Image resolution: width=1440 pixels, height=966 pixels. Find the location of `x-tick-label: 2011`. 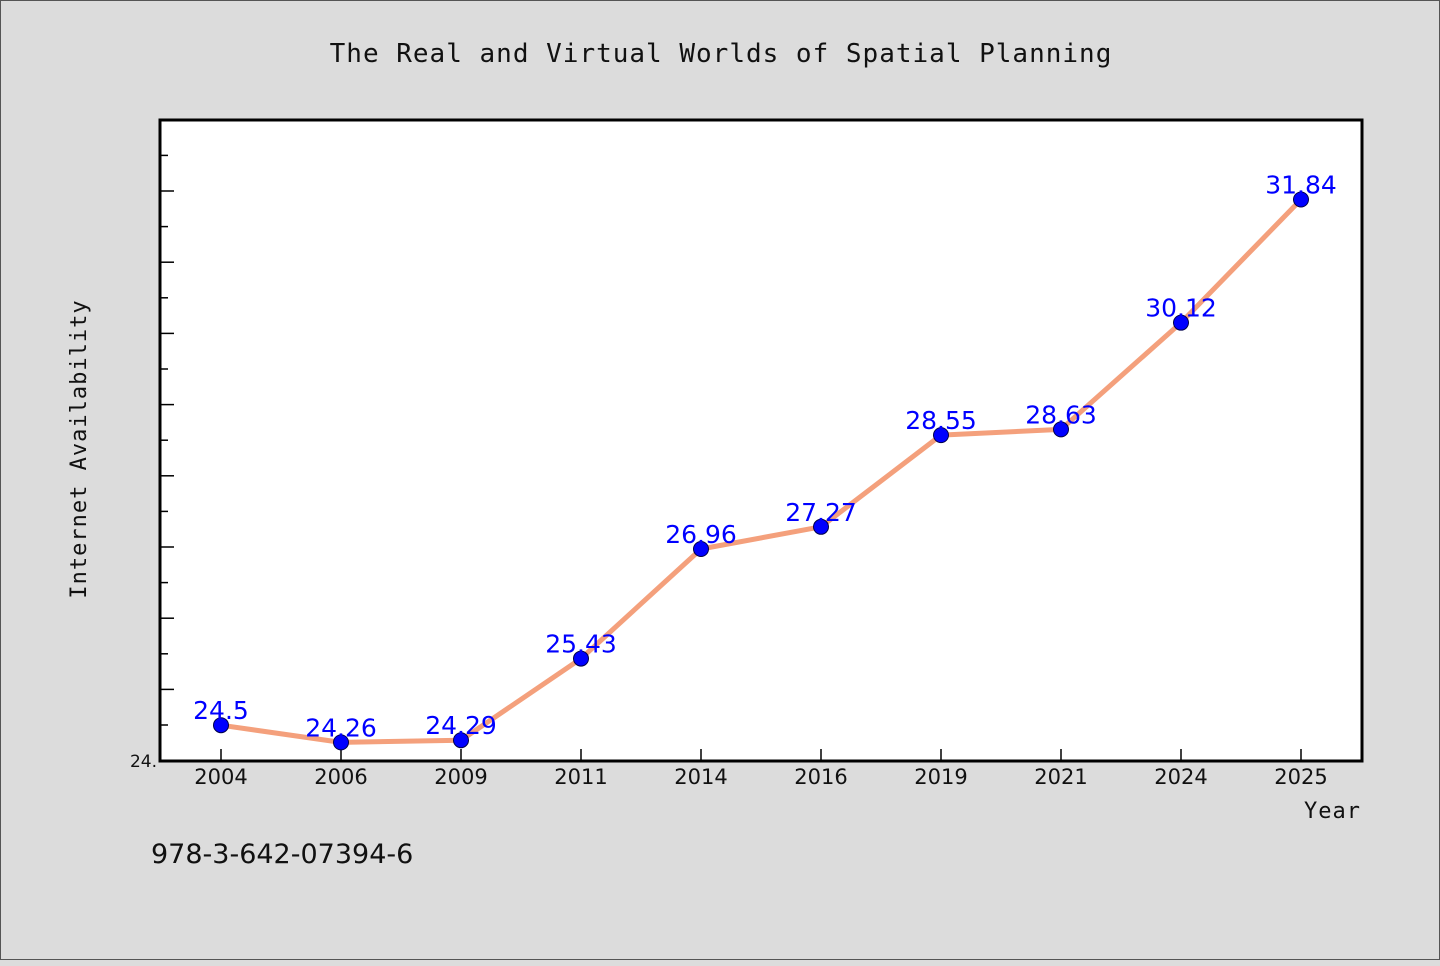

x-tick-label: 2011 is located at coordinates (580, 777).